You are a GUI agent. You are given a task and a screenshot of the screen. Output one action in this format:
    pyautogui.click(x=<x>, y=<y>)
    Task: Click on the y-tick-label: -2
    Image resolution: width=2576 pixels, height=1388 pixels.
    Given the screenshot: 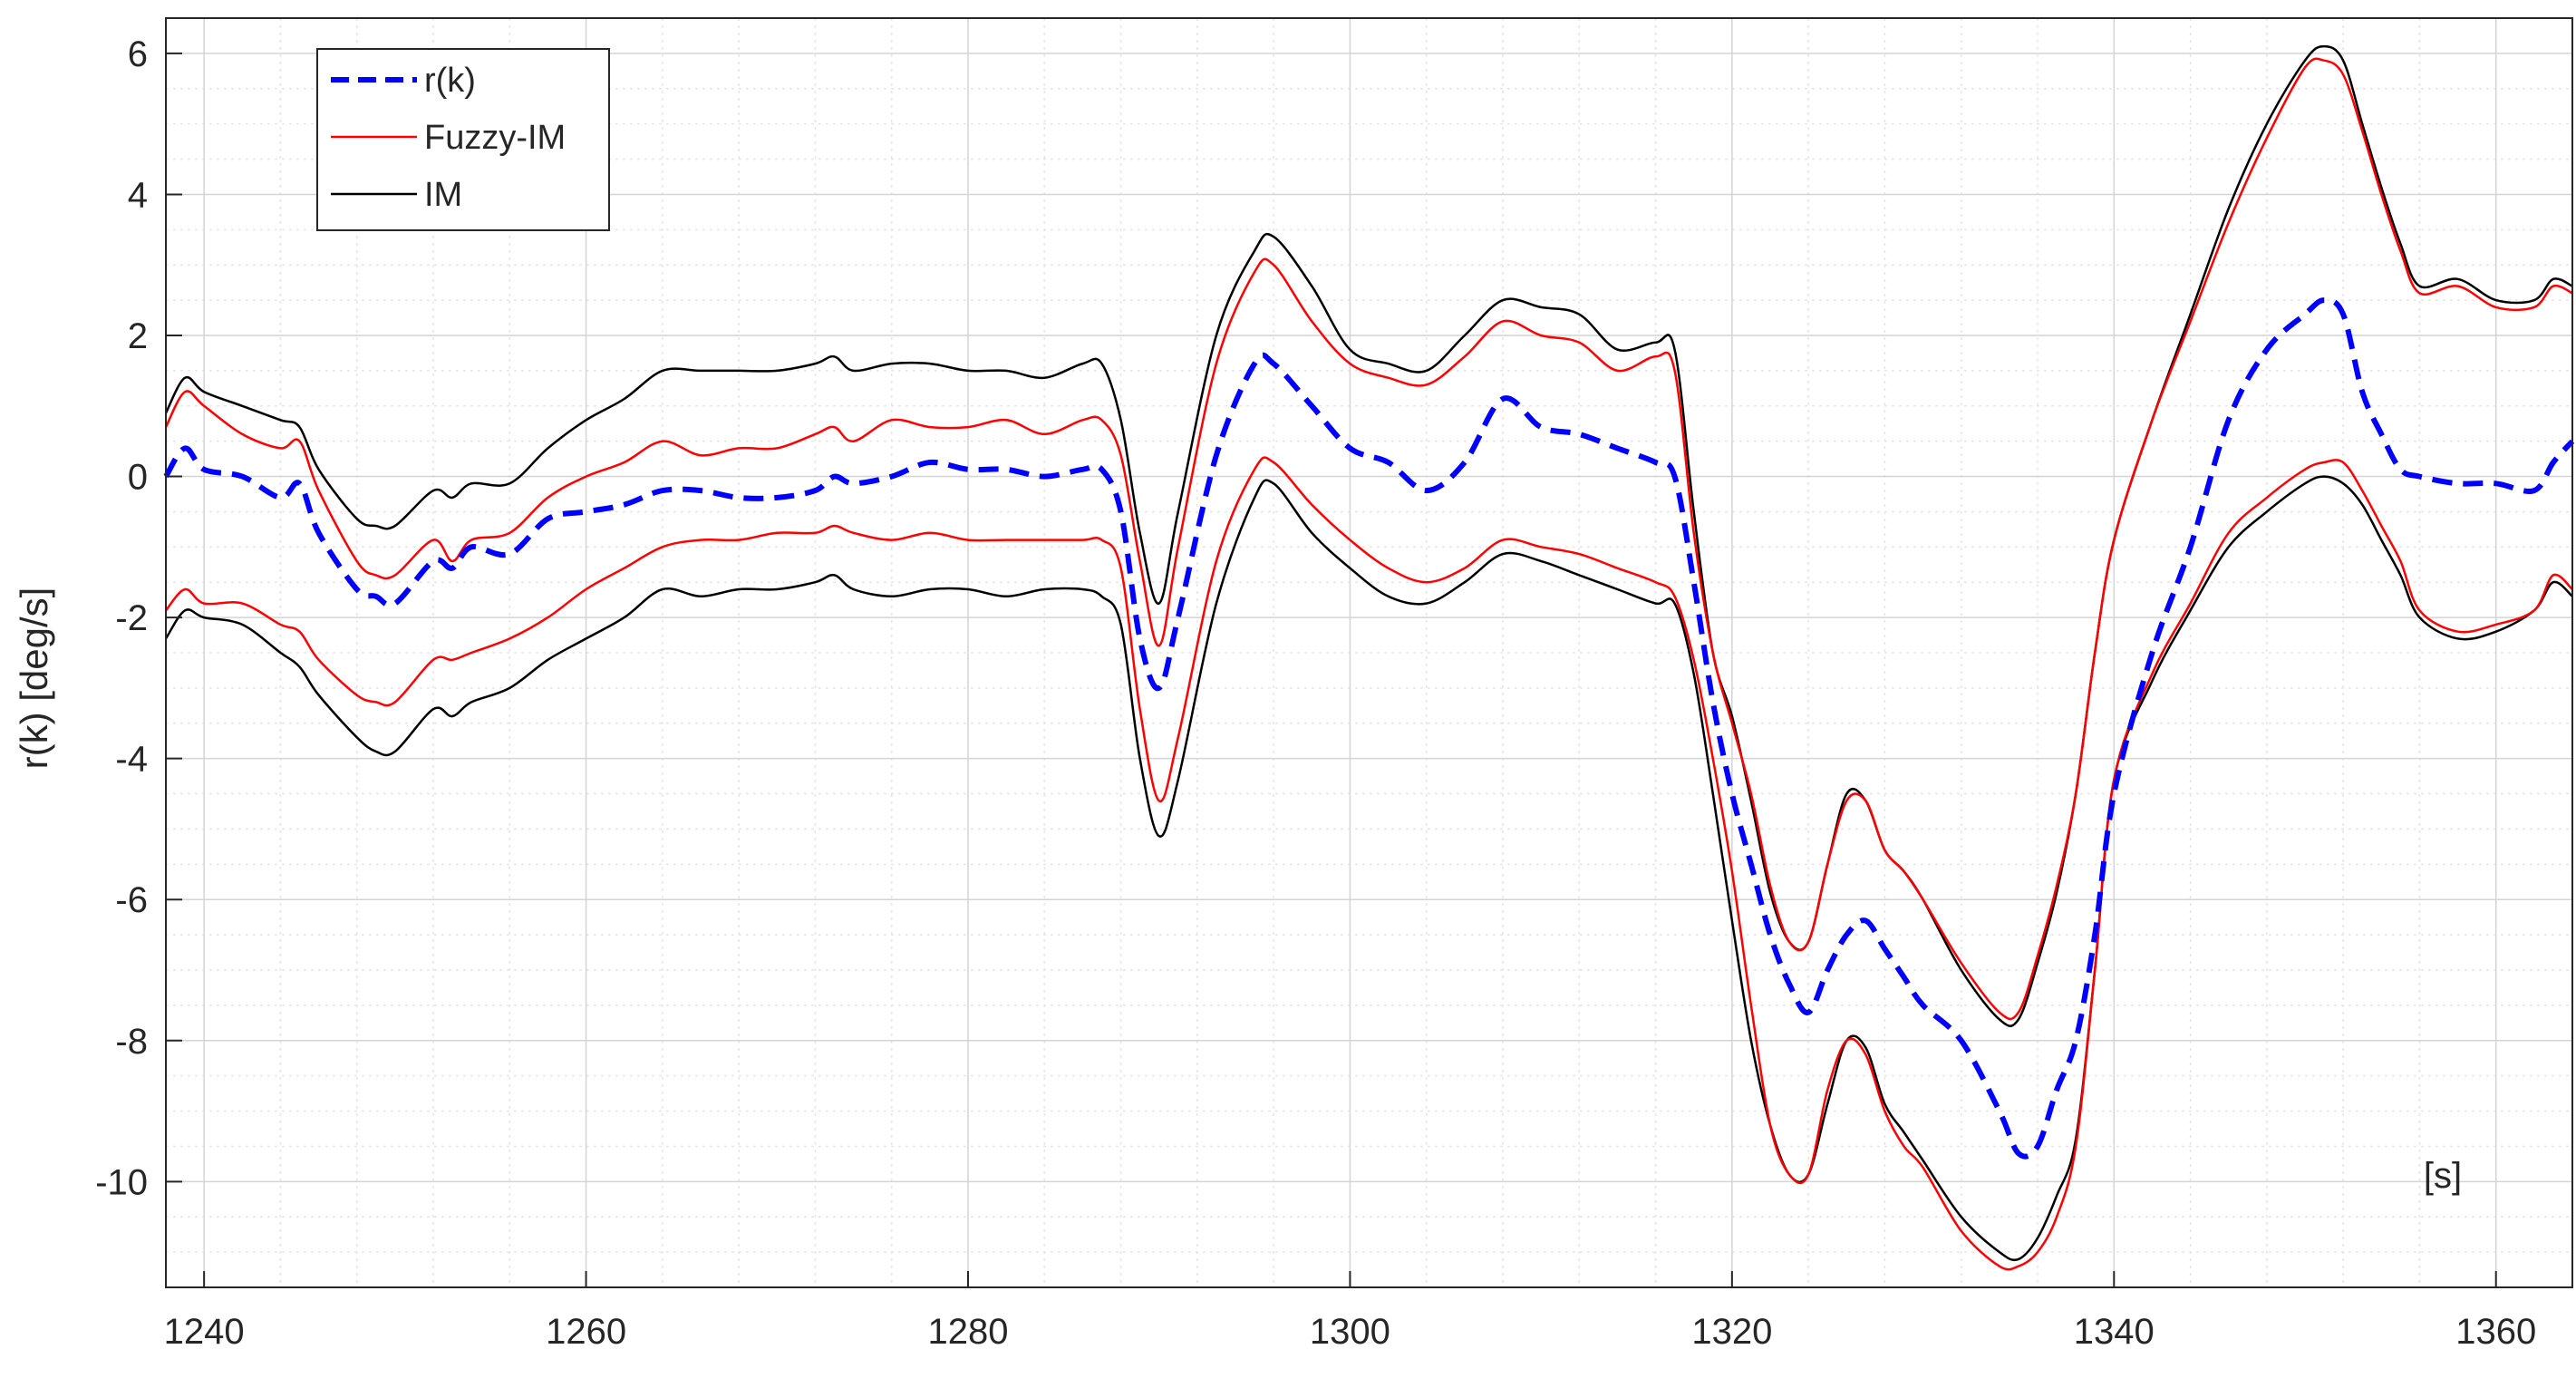 What is the action you would take?
    pyautogui.click(x=131, y=618)
    